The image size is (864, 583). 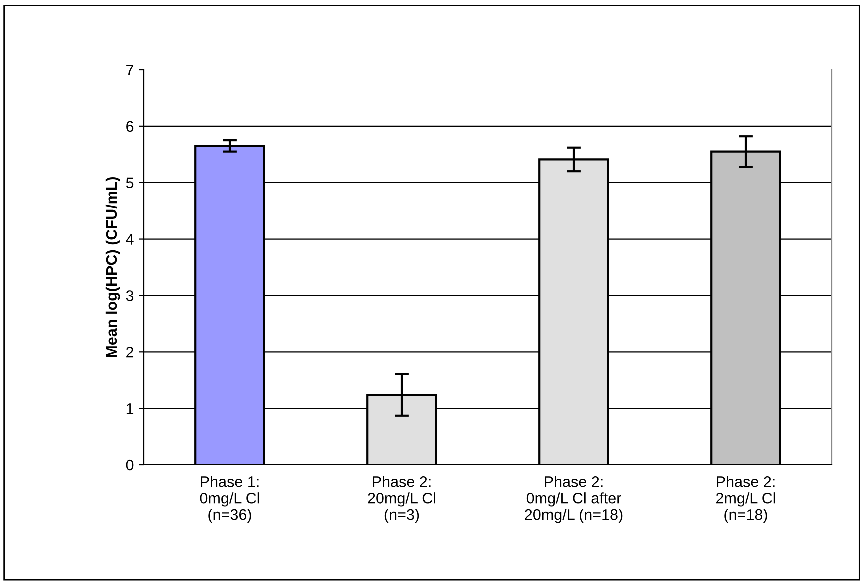 What do you see at coordinates (130, 352) in the screenshot?
I see `y-tick-label: 2` at bounding box center [130, 352].